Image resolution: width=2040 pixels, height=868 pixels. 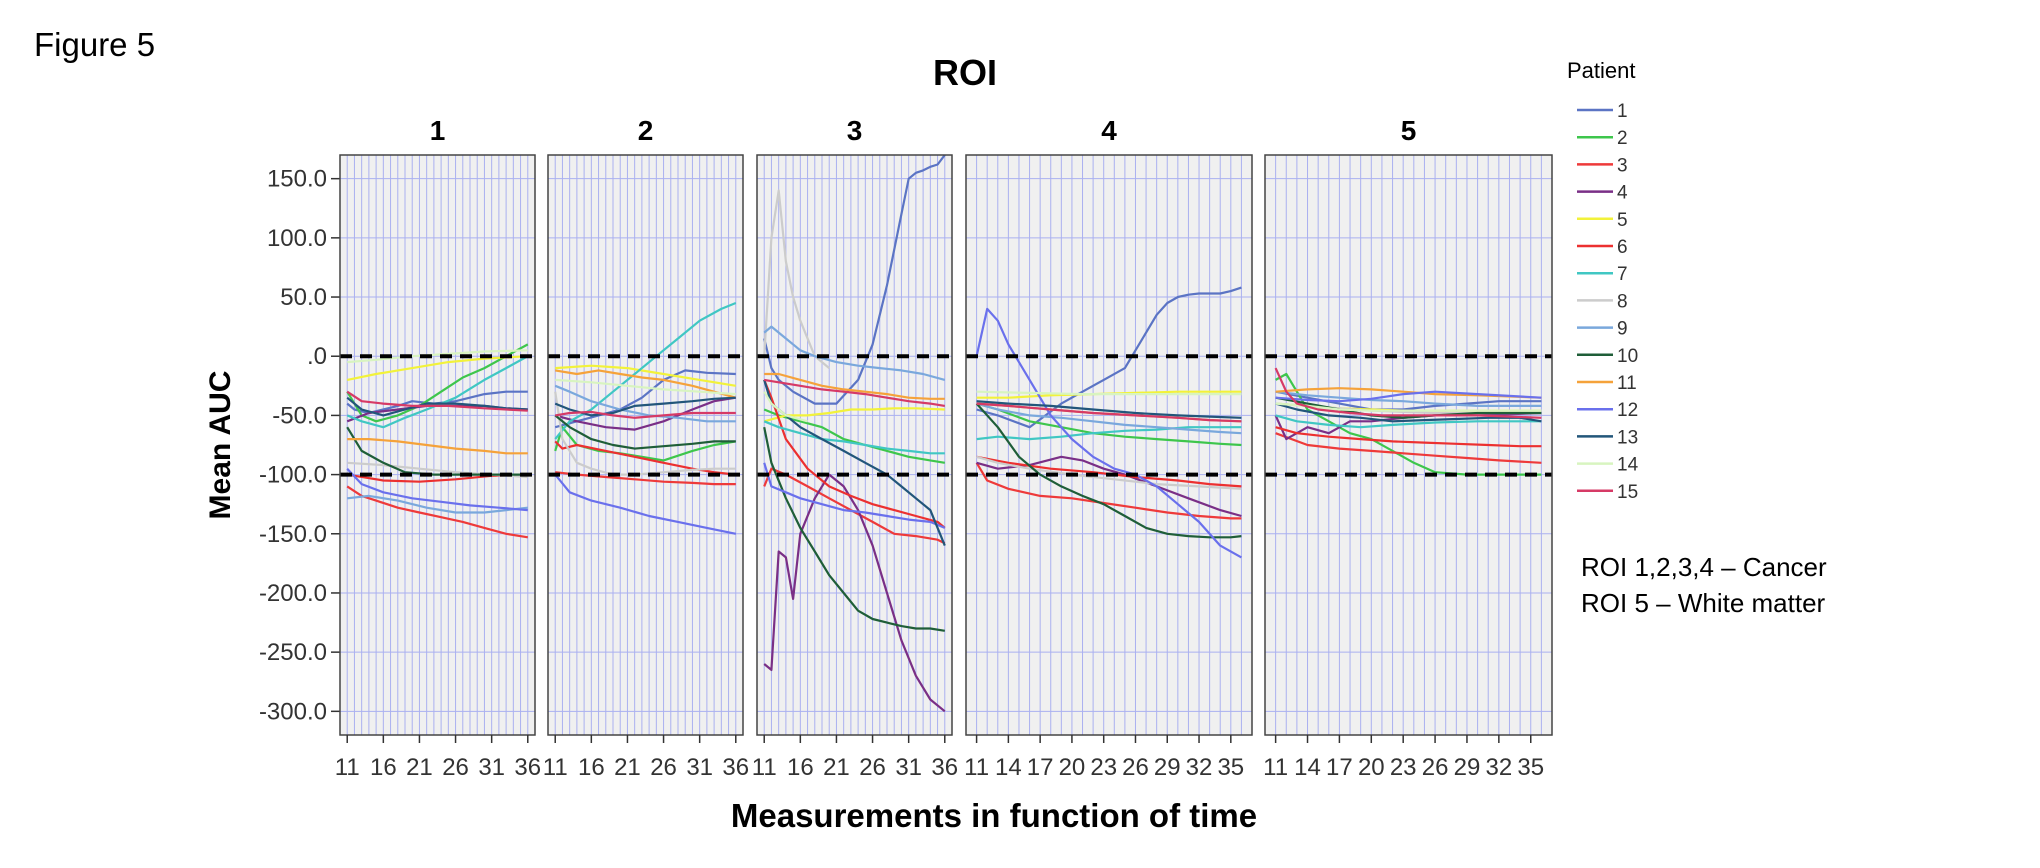 I want to click on legend-label: 4, so click(x=1622, y=193).